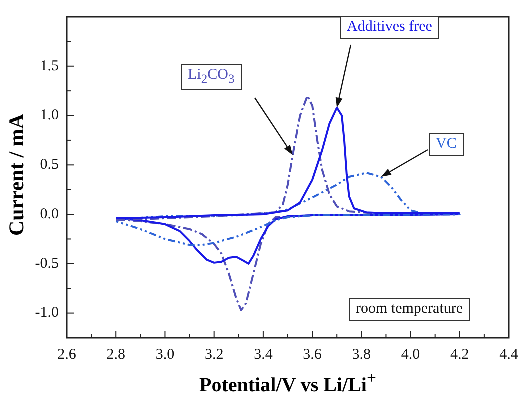 Image resolution: width=530 pixels, height=402 pixels. I want to click on x-tick-label: 4.4, so click(509, 354).